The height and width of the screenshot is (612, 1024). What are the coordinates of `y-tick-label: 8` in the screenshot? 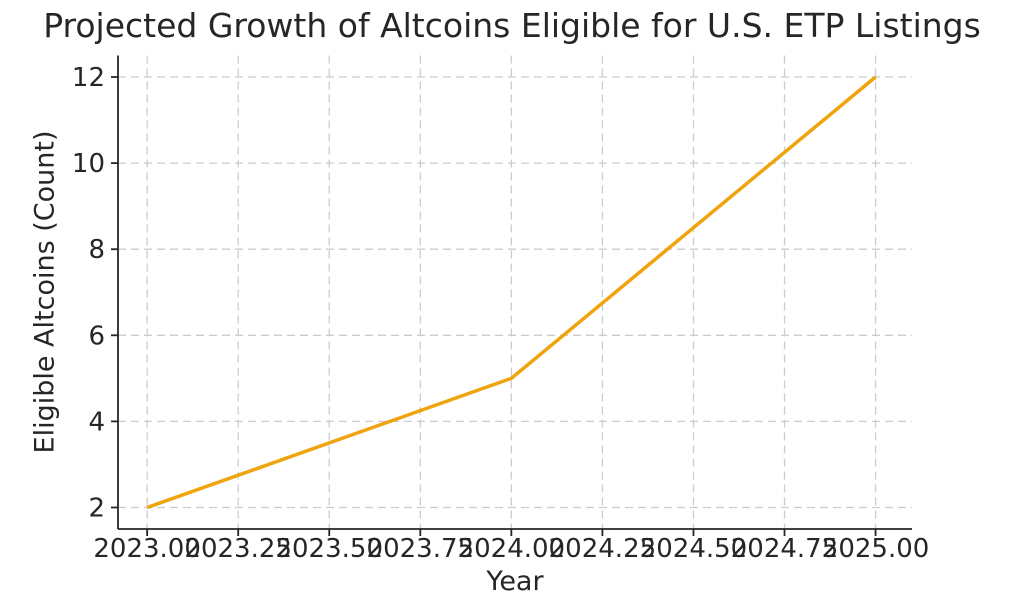 It's located at (96, 250).